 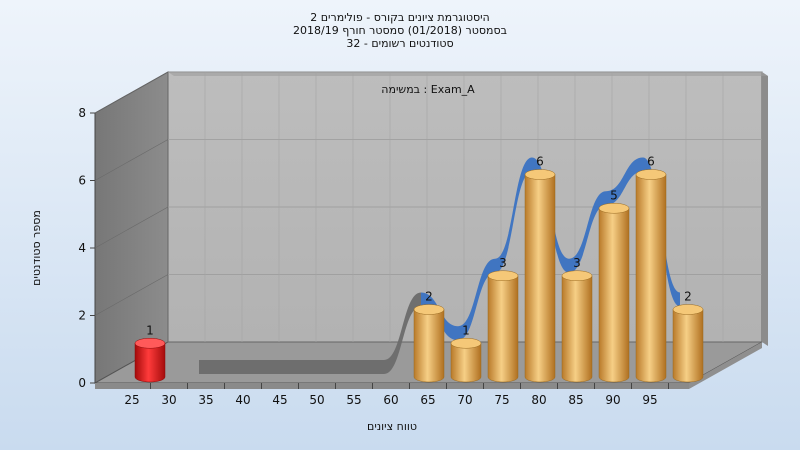 What do you see at coordinates (82, 316) in the screenshot?
I see `y-tick-label: 2` at bounding box center [82, 316].